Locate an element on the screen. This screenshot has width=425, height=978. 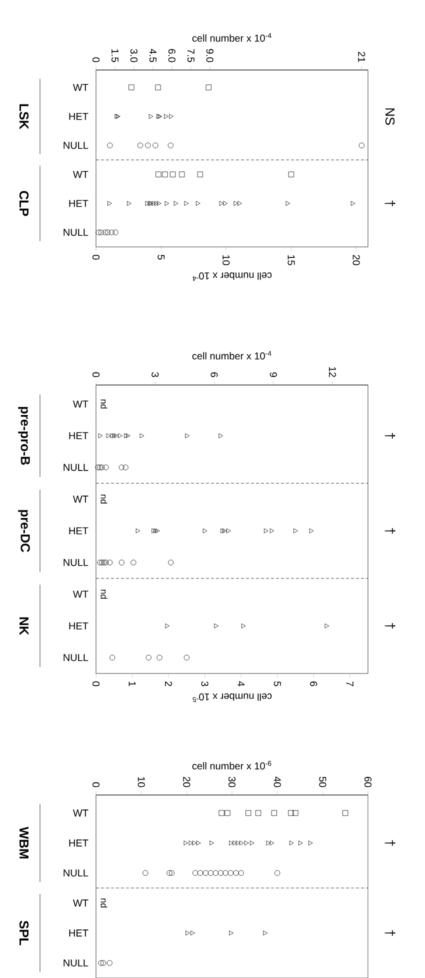
text: SPL is located at coordinates (24, 933).